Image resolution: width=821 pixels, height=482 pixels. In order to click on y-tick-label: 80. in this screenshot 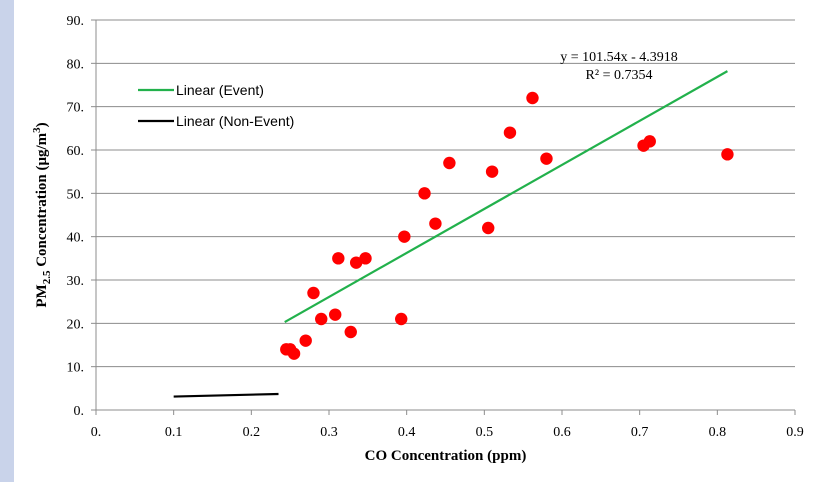, I will do `click(76, 64)`.